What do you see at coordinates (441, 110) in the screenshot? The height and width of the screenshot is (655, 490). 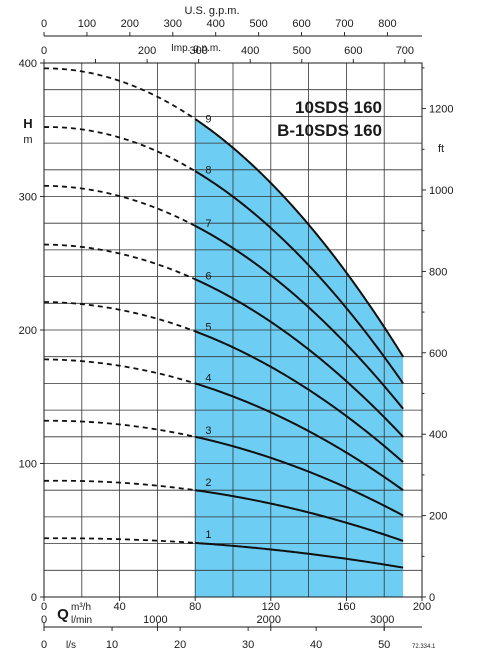 I see `y2-axis-tick-label: 1200` at bounding box center [441, 110].